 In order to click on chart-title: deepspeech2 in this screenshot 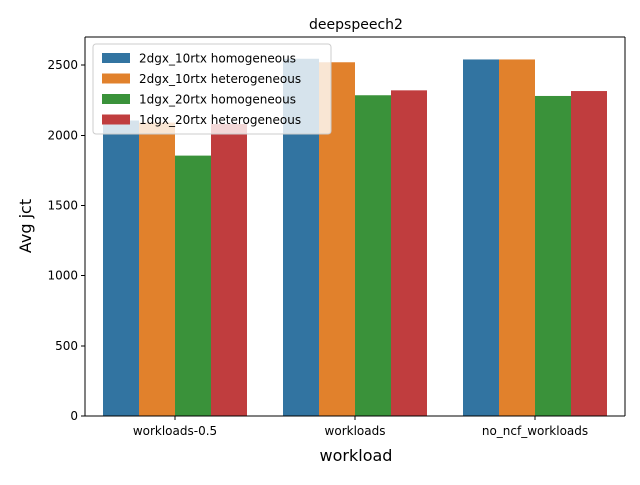, I will do `click(356, 25)`.